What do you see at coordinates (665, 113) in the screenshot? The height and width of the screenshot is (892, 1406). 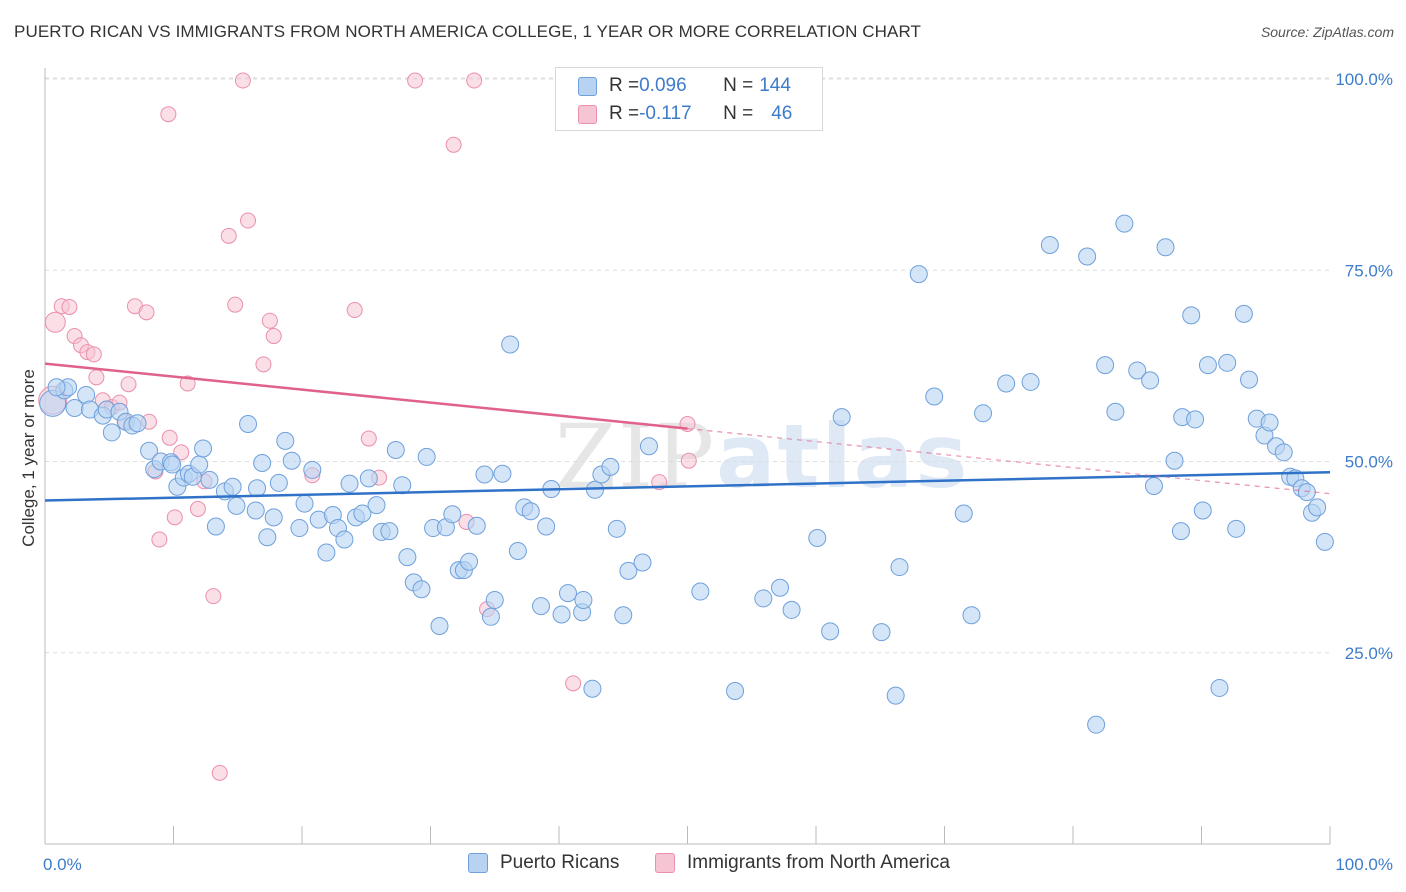 I see `legend-r-value: -0.117` at bounding box center [665, 113].